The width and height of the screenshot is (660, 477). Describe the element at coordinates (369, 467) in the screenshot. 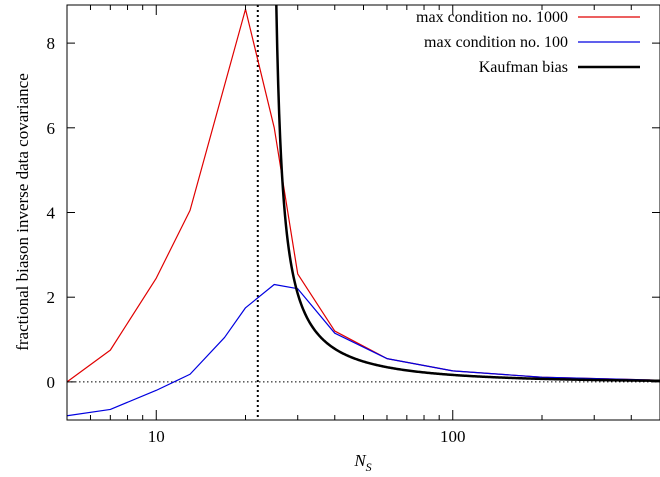

I see `x-axis-label-subscript: S` at that location.